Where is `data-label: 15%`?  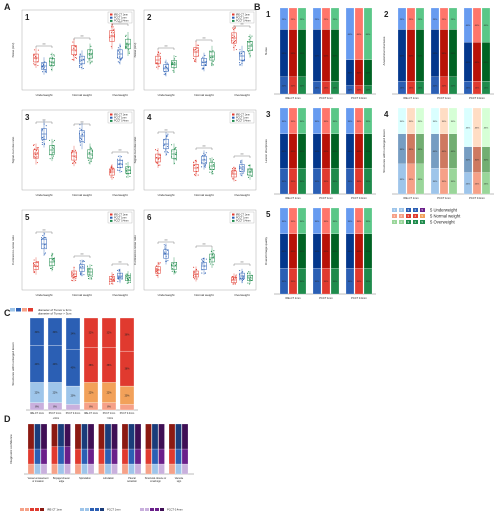 data-label: 15% is located at coordinates (317, 89).